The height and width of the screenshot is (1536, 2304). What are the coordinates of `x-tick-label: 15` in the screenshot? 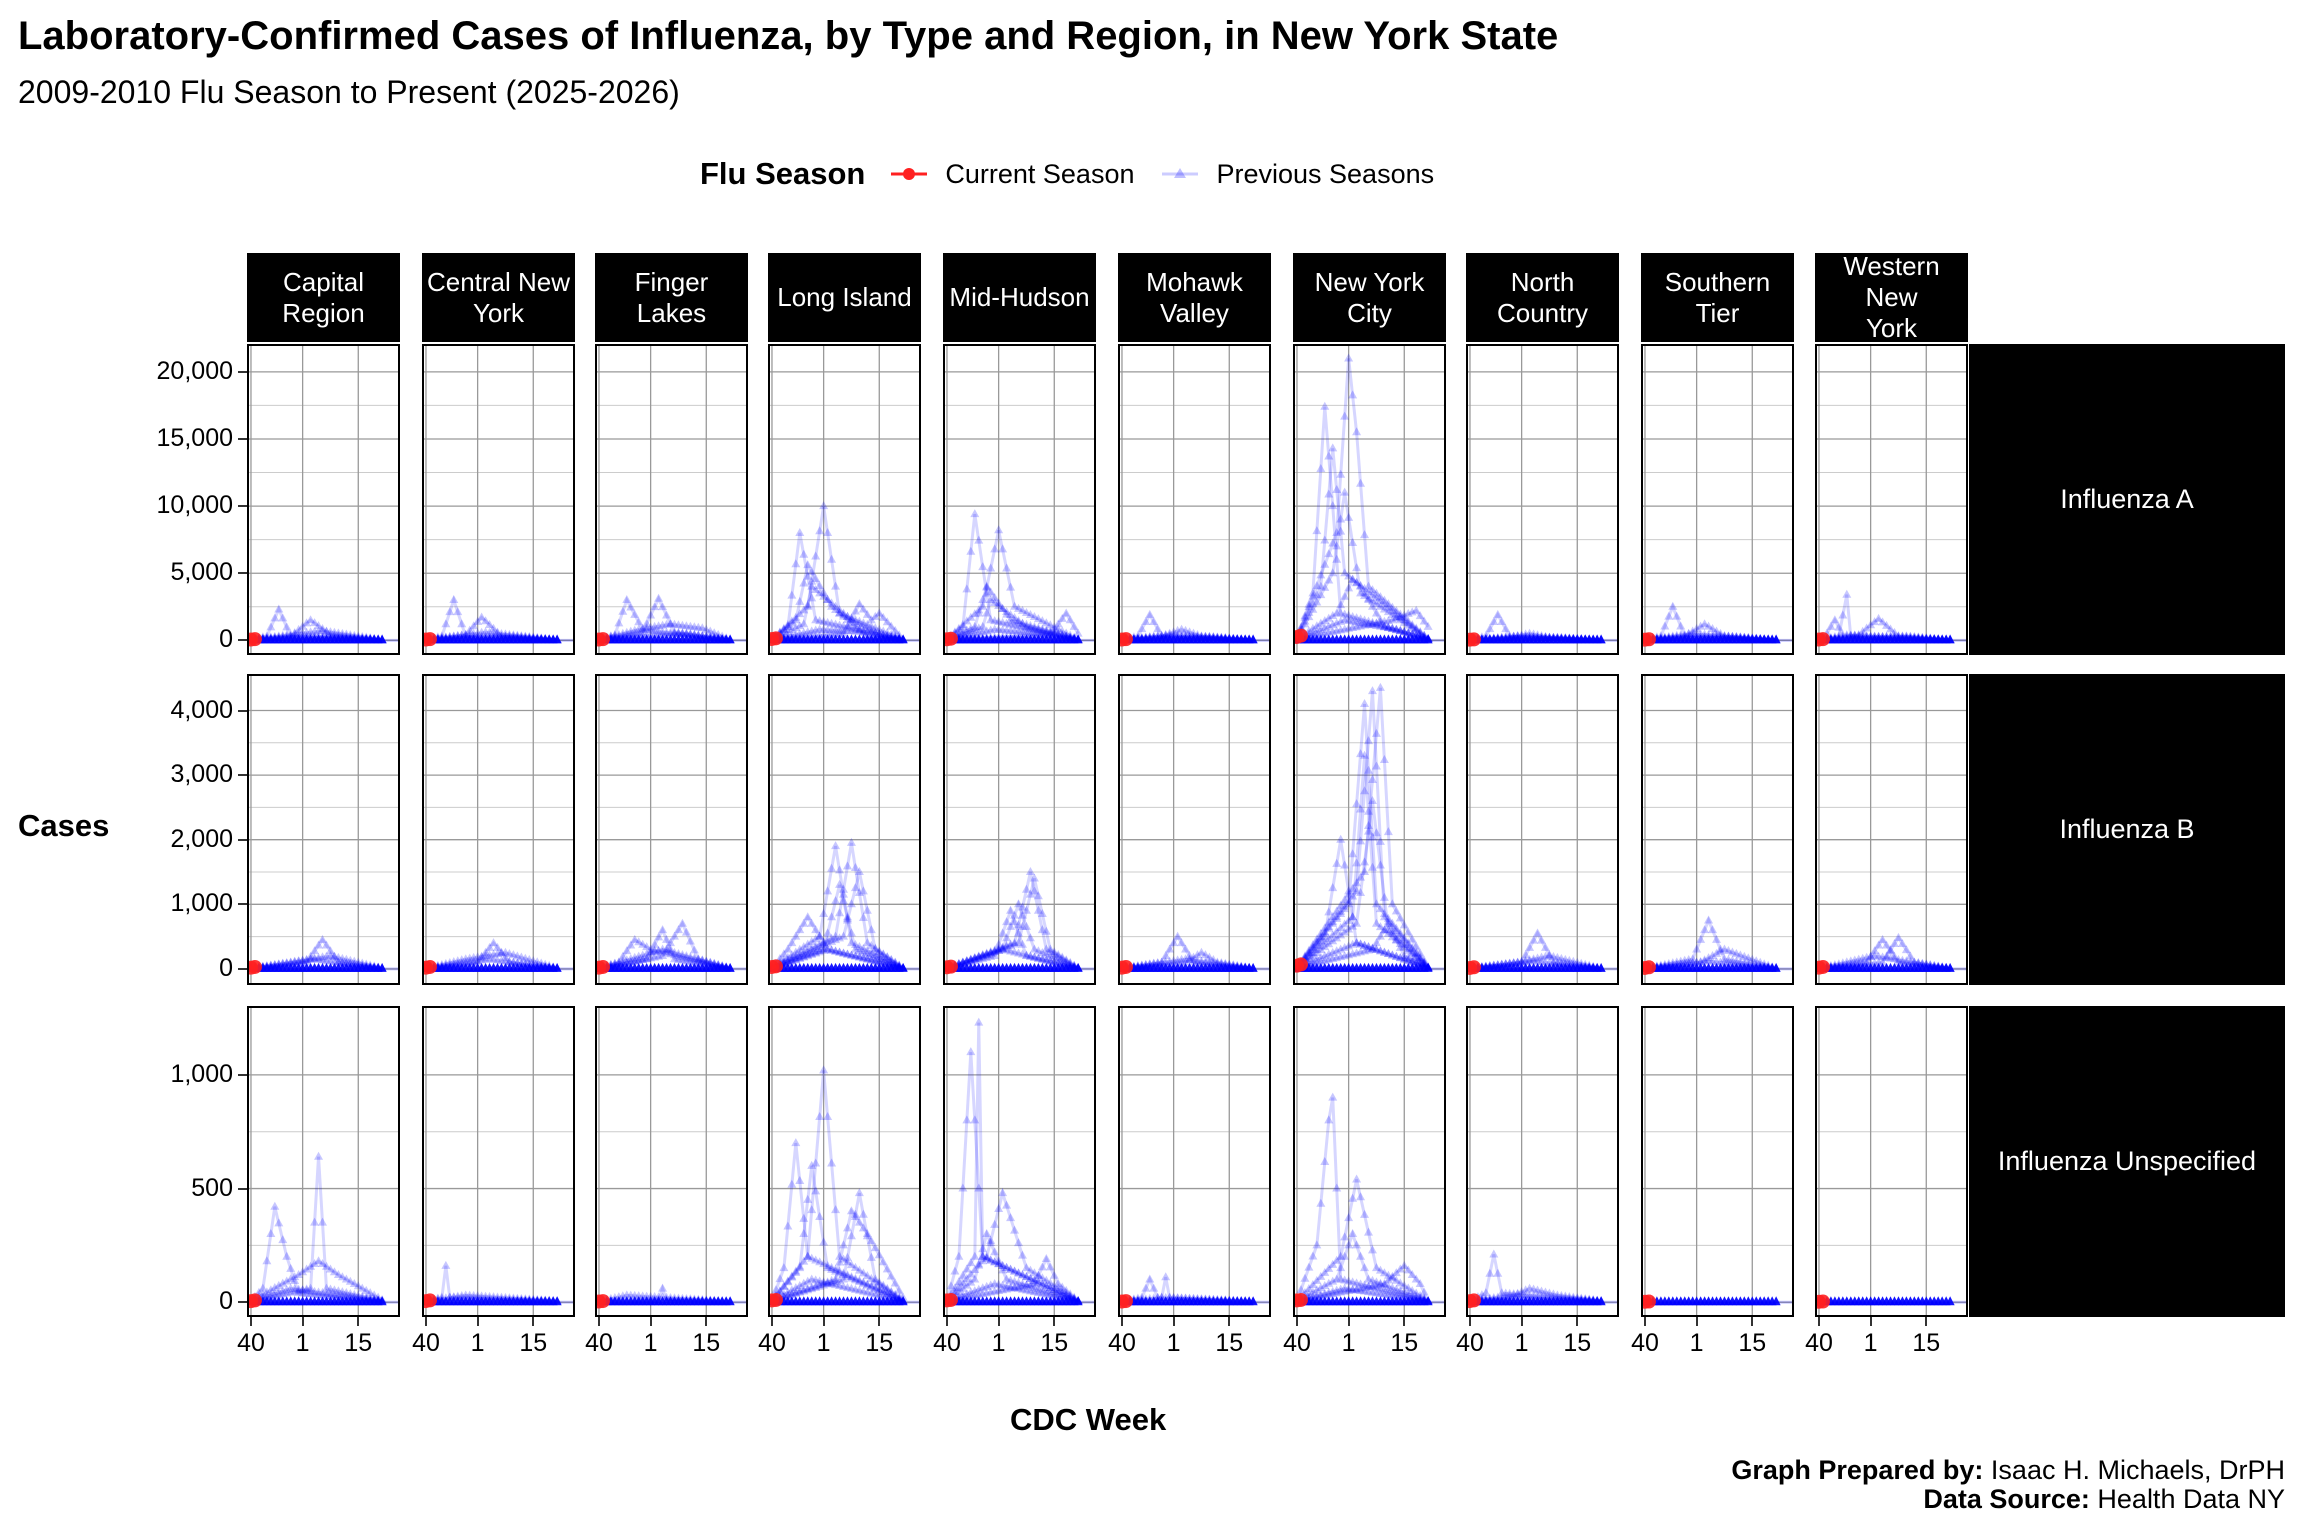 It's located at (358, 1343).